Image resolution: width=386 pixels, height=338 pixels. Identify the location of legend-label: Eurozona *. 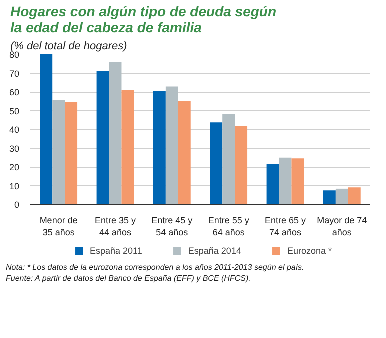
(309, 251).